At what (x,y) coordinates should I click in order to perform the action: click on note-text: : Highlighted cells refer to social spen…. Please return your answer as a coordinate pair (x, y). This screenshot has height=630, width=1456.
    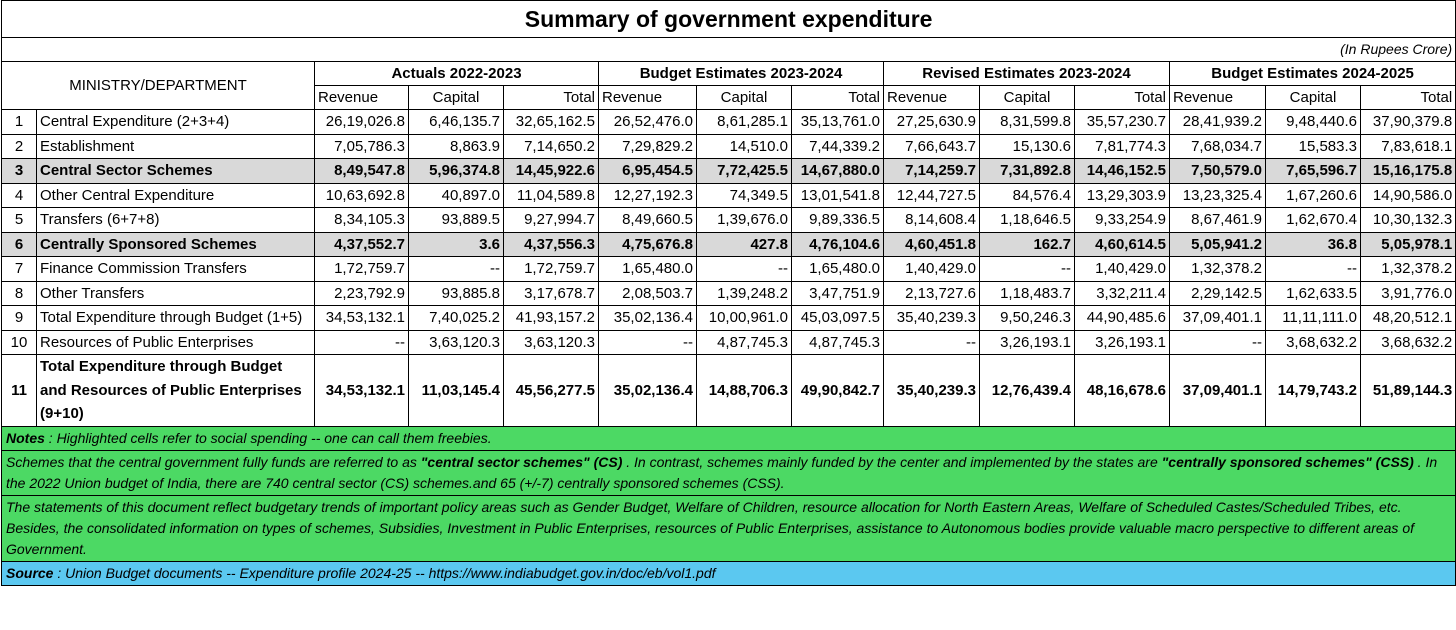
    Looking at the image, I should click on (268, 437).